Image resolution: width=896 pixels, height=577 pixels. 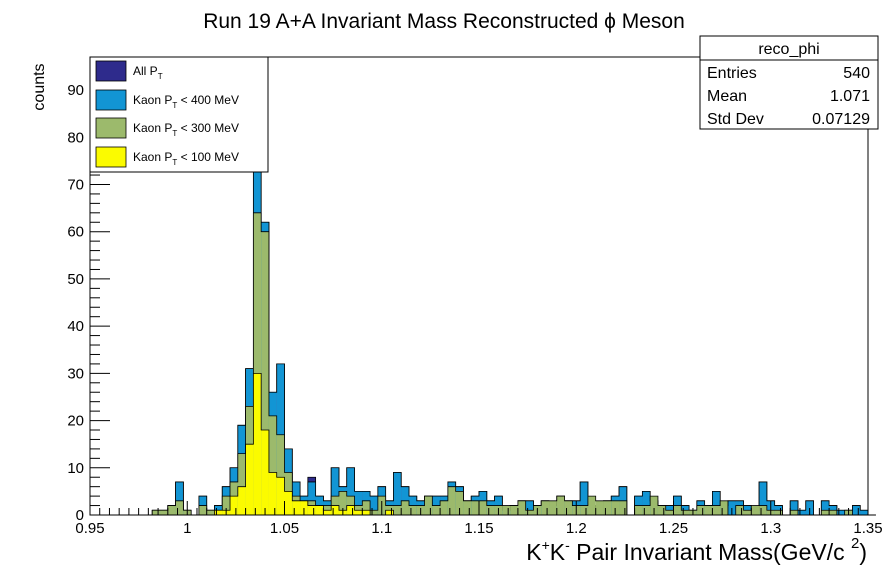 I want to click on y-axis-label: counts, so click(x=39, y=86).